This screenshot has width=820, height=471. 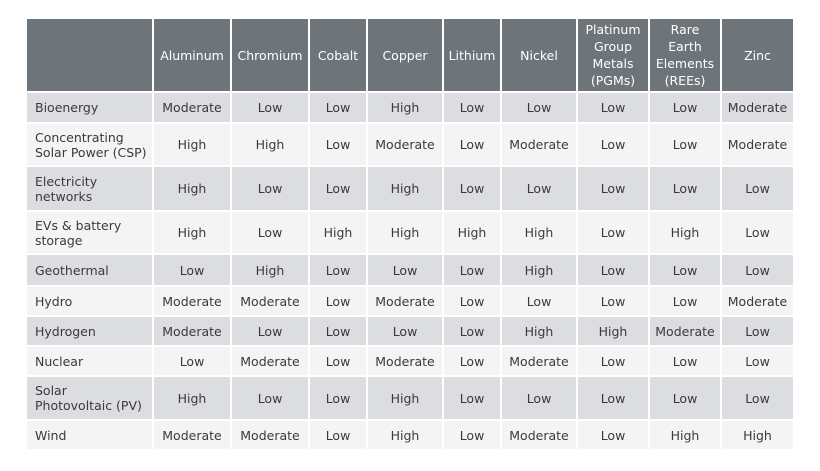 I want to click on column-header: Rare Earth Elements (REEs), so click(x=686, y=56).